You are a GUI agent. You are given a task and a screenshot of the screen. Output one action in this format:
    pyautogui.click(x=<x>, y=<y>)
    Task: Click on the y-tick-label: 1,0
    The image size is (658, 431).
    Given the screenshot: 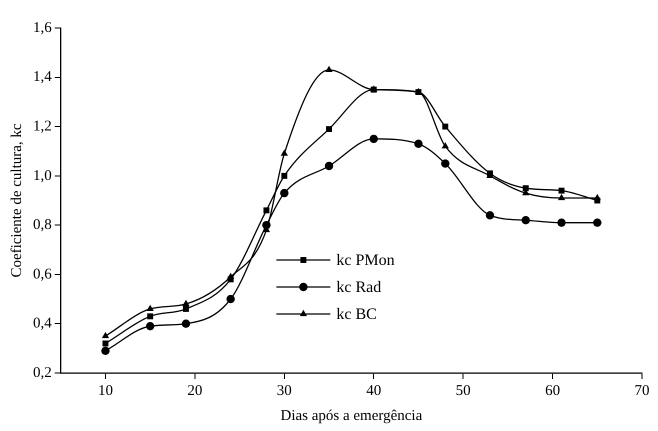 What is the action you would take?
    pyautogui.click(x=42, y=176)
    